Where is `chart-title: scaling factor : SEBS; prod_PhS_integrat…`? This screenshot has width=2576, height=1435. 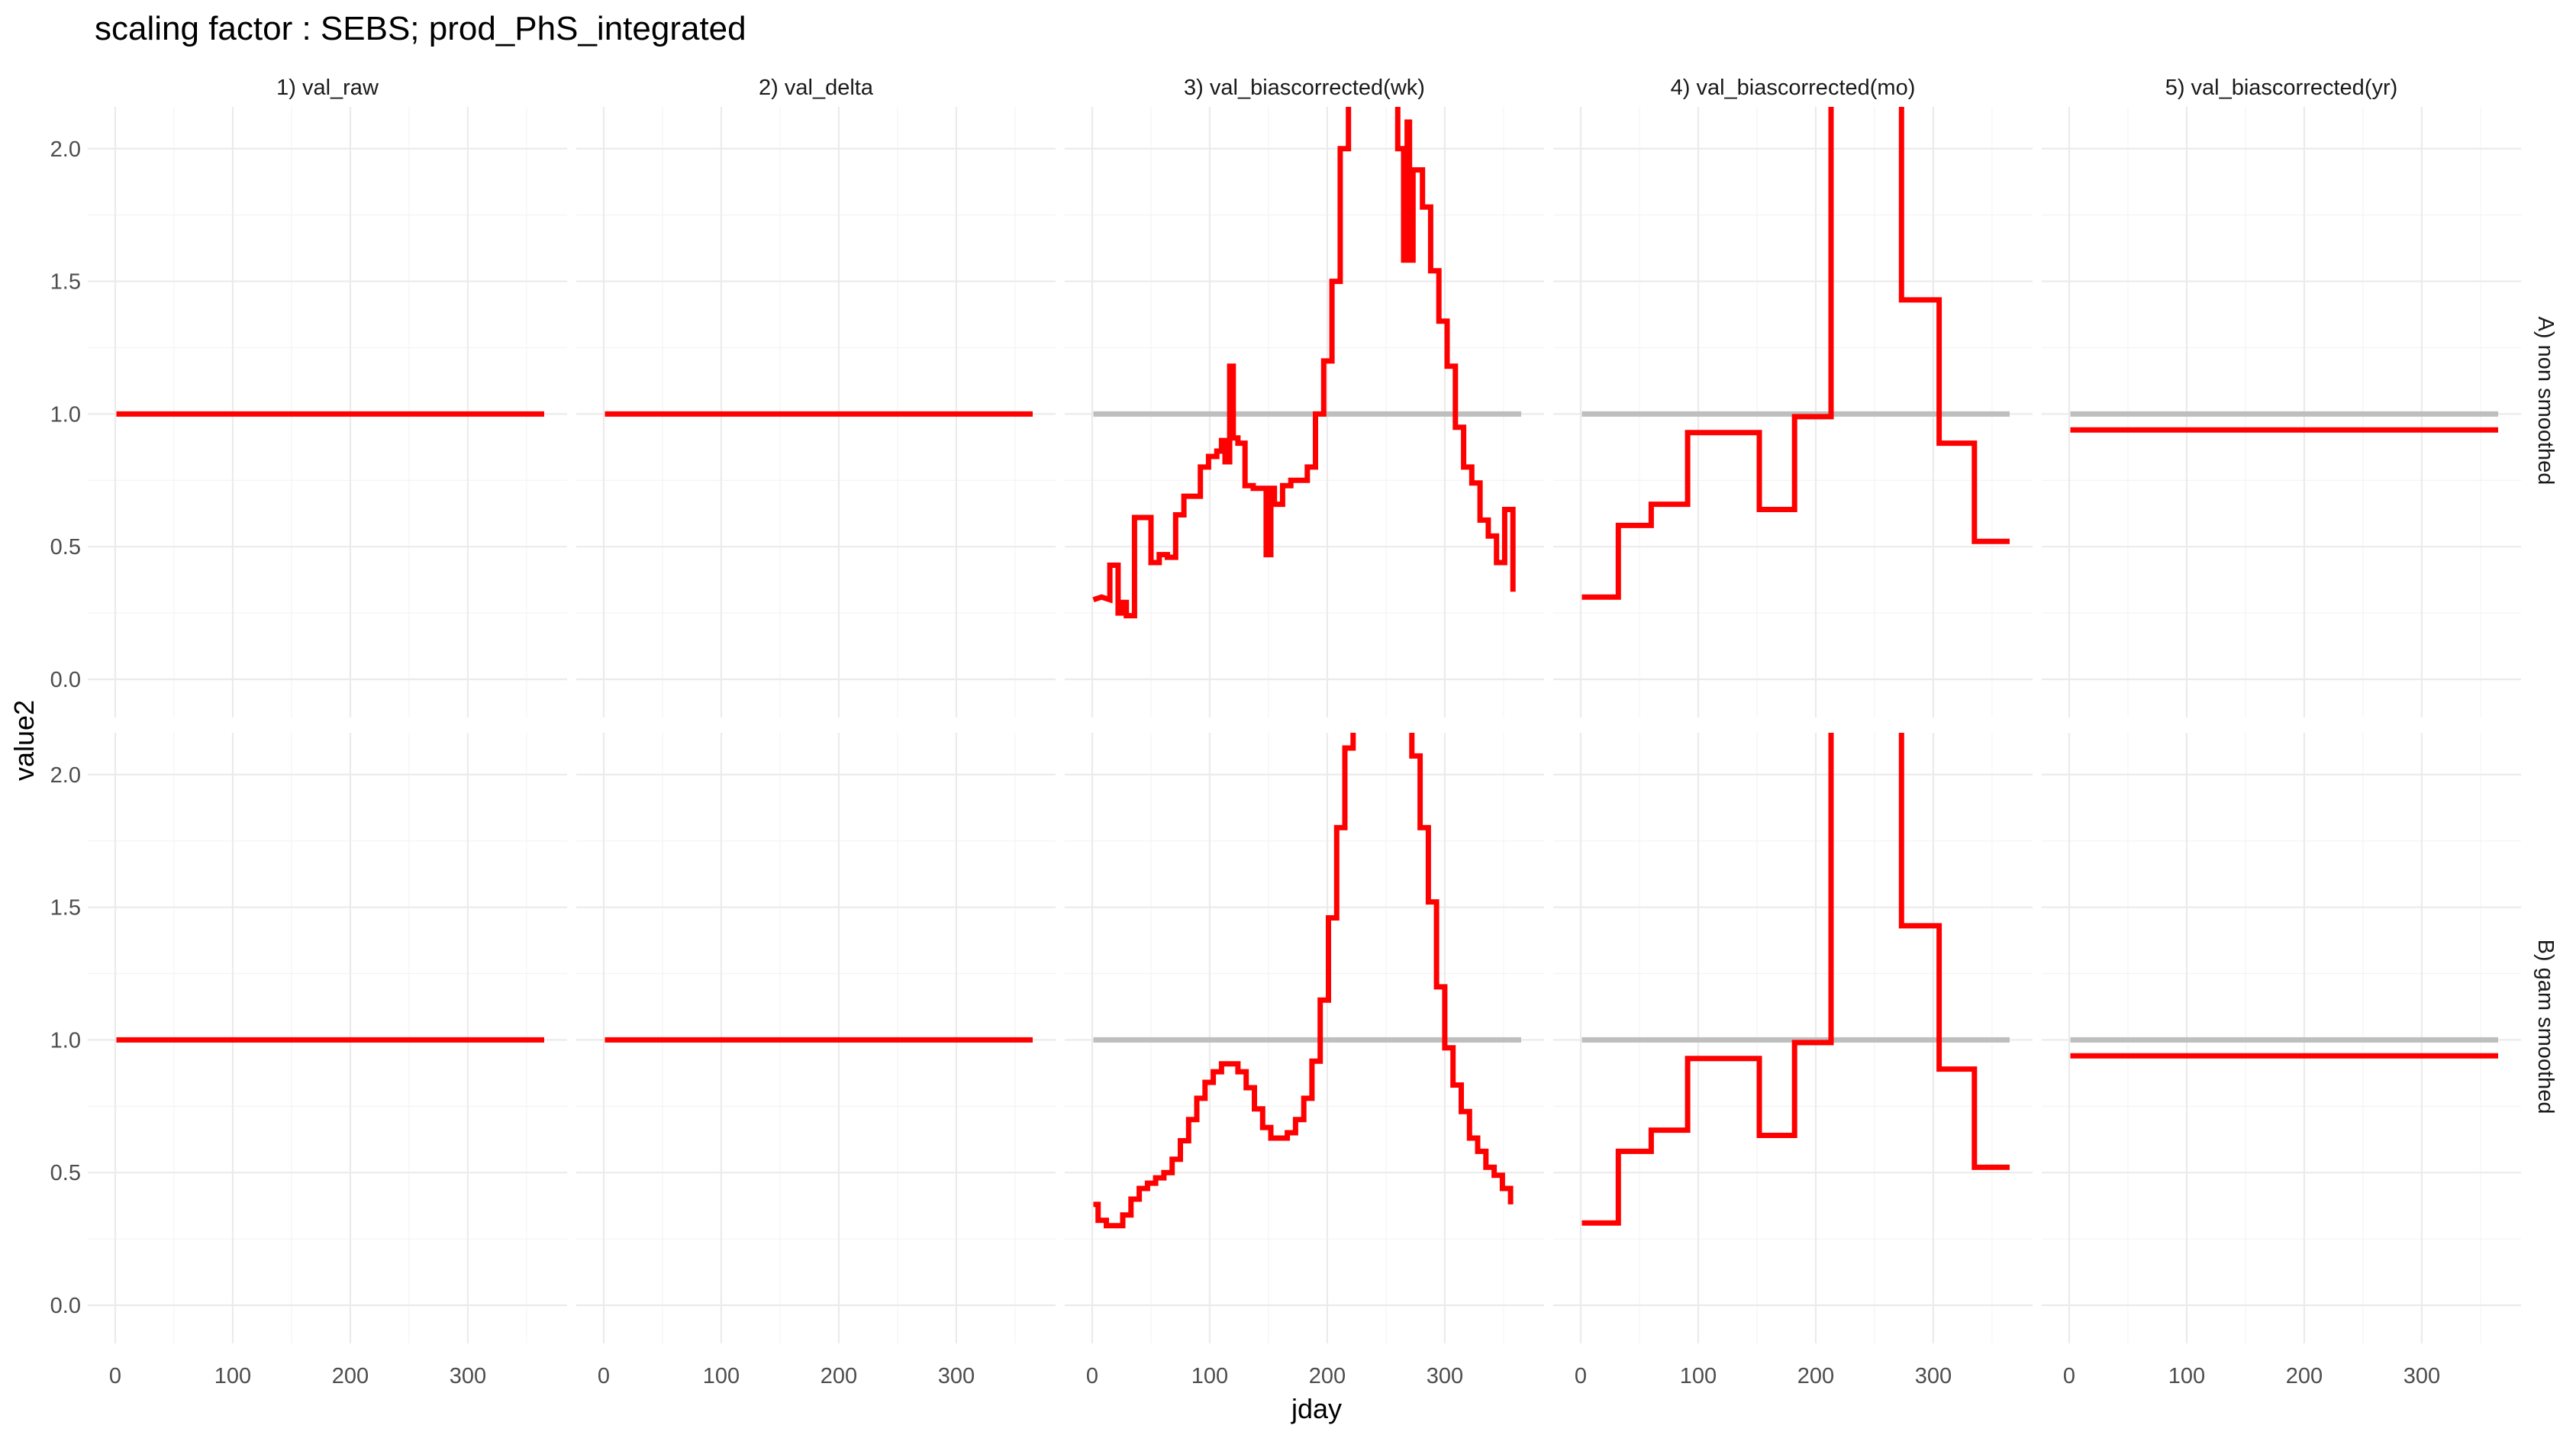 chart-title: scaling factor : SEBS; prod_PhS_integrat… is located at coordinates (420, 28).